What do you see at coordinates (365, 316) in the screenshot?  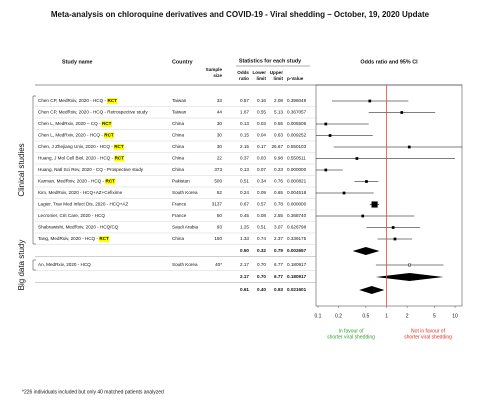 I see `x-tick-label: 0.5` at bounding box center [365, 316].